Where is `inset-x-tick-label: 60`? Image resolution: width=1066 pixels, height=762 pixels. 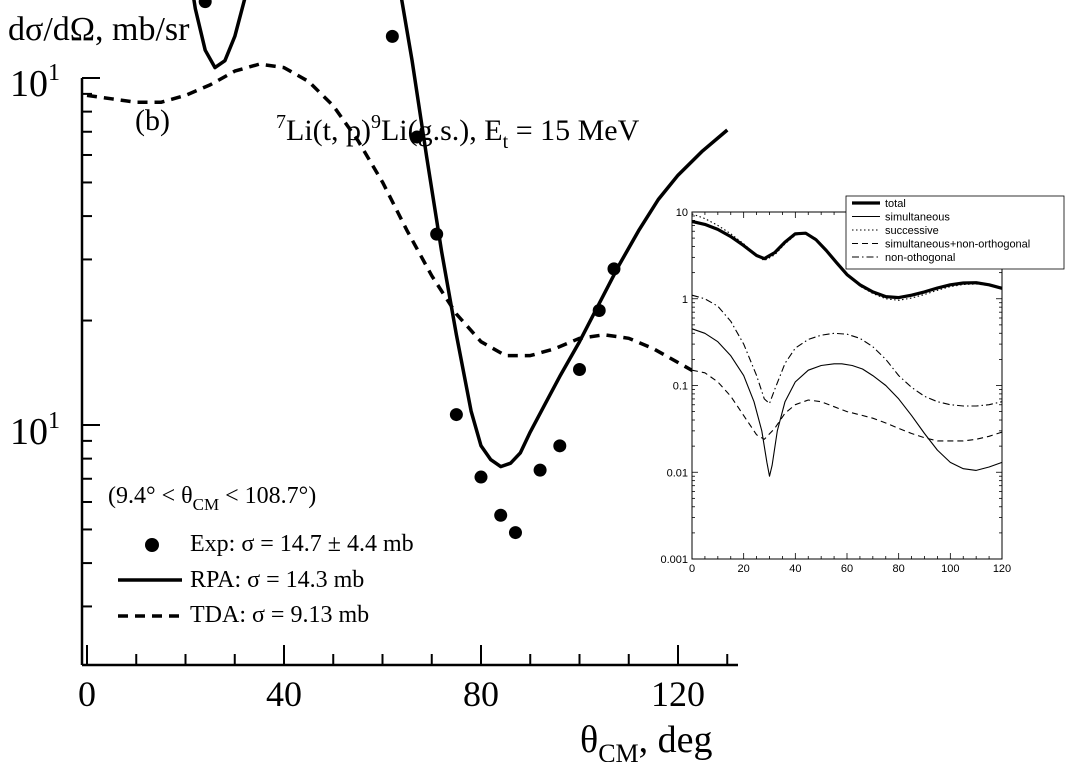 inset-x-tick-label: 60 is located at coordinates (847, 569).